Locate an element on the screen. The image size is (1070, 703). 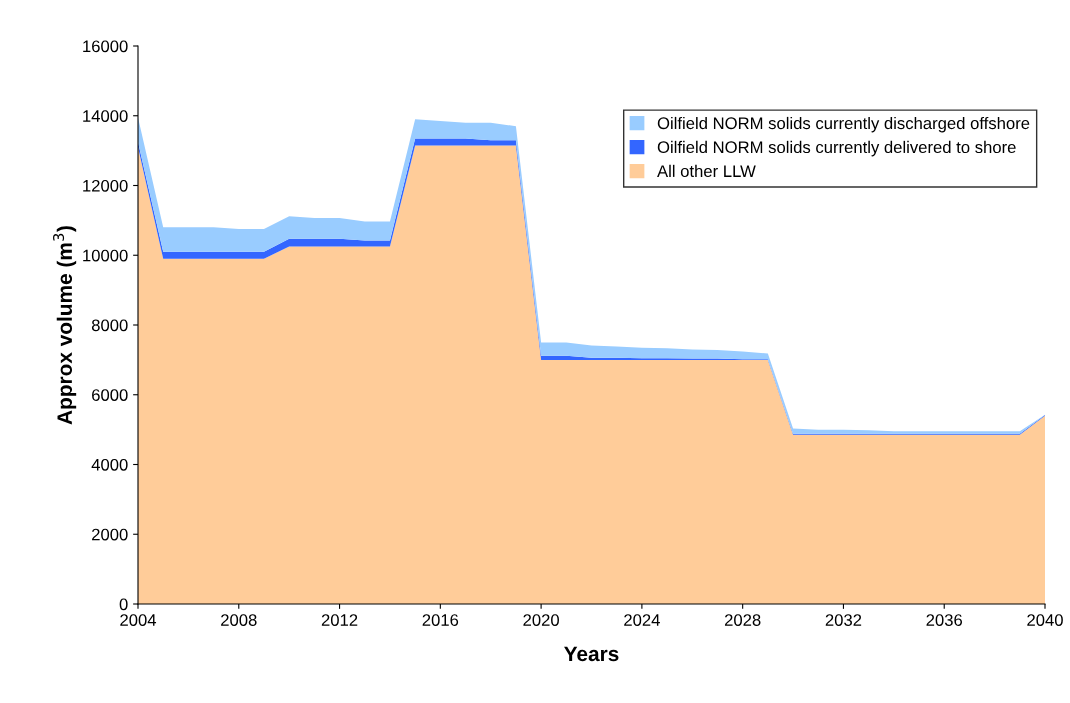
x-tick-label: 2016 is located at coordinates (440, 620).